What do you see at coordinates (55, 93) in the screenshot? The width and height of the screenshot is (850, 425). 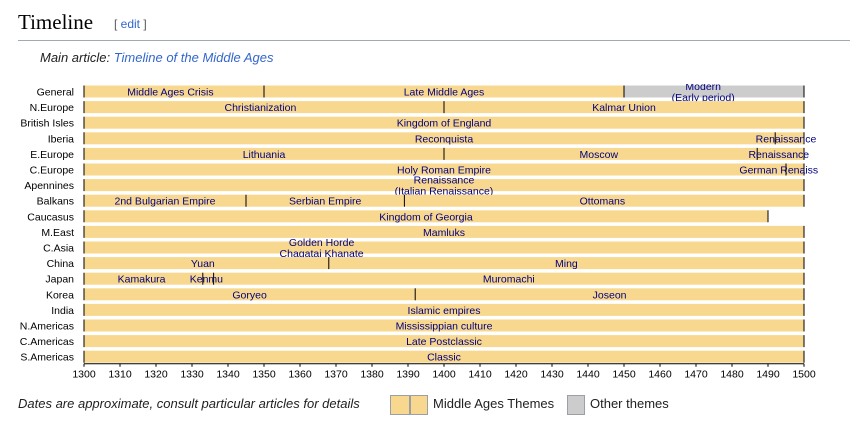 I see `row-label: General` at bounding box center [55, 93].